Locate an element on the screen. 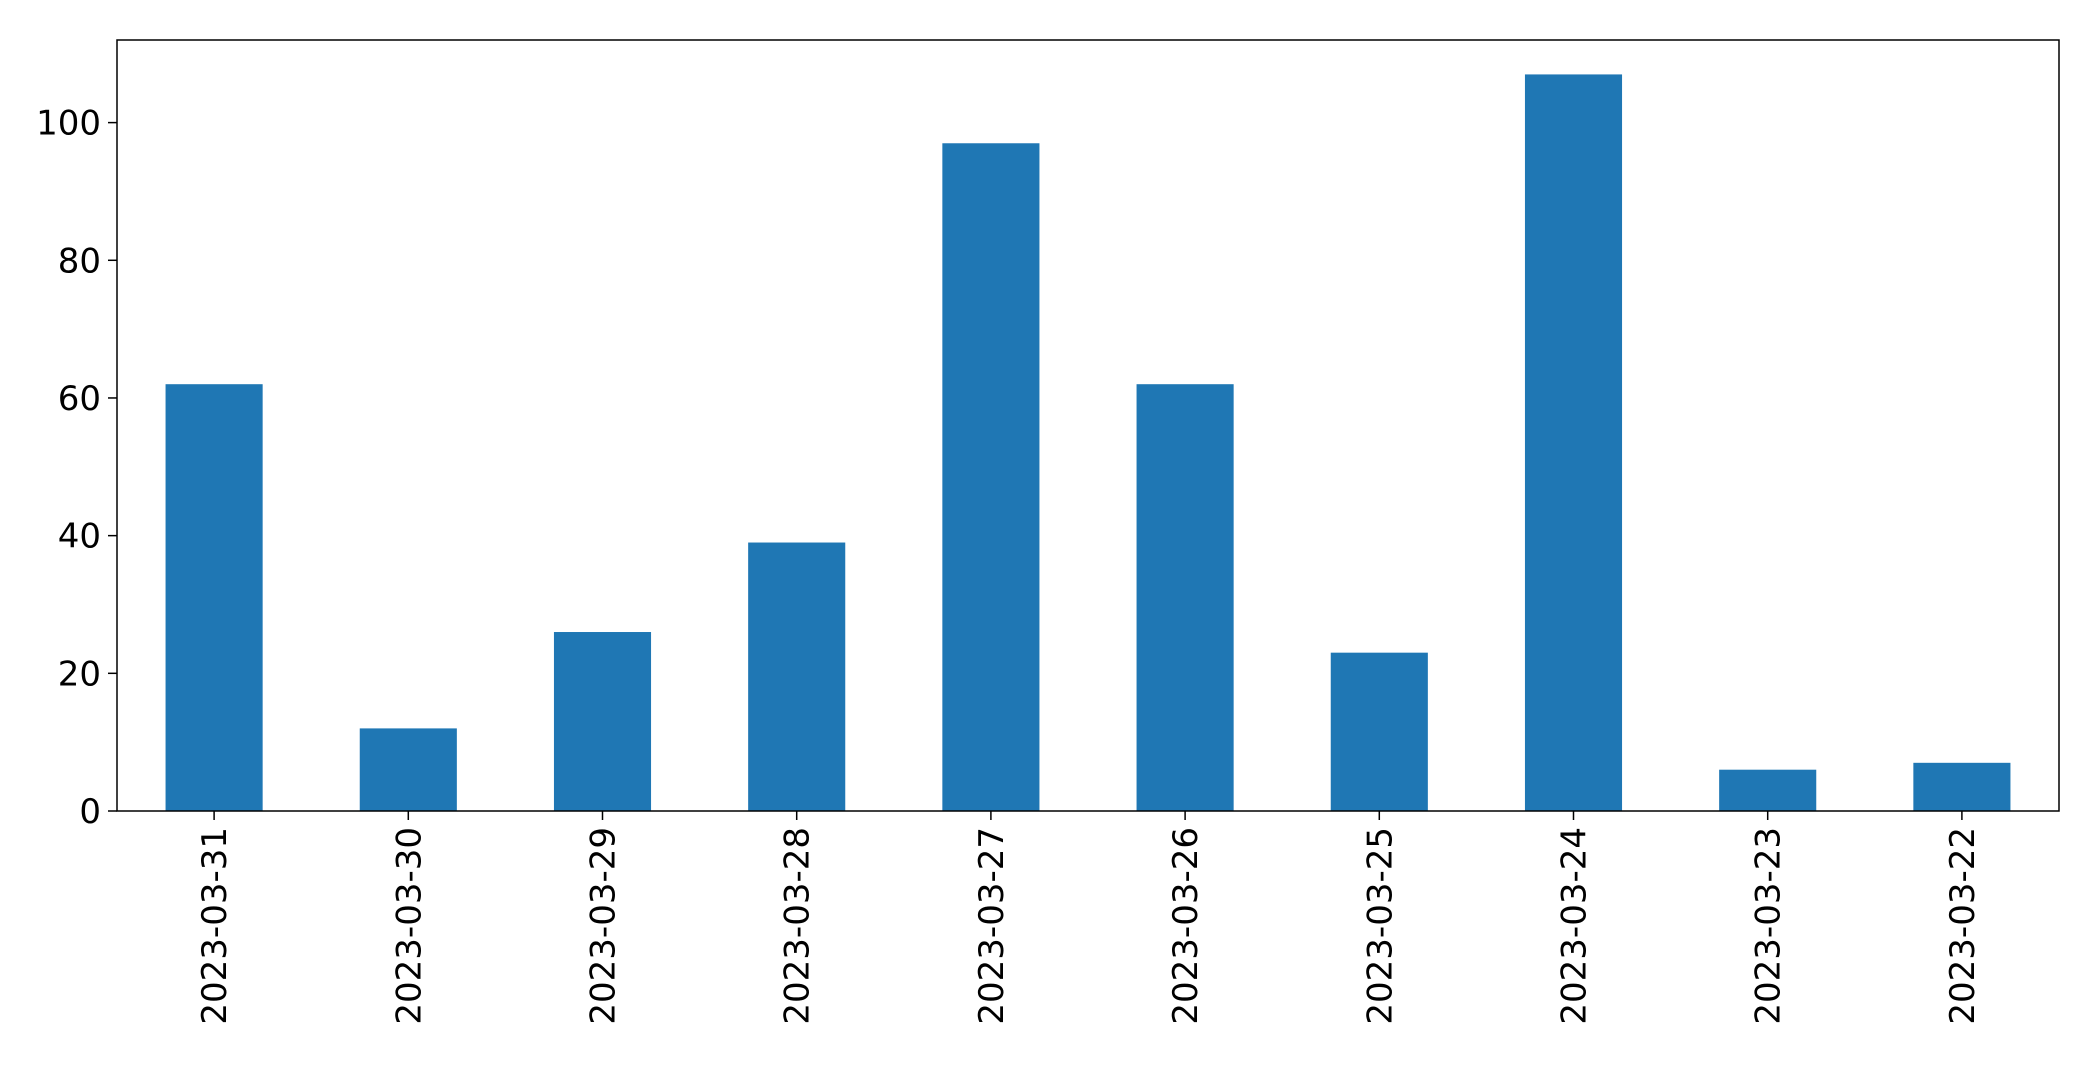 This screenshot has height=1065, width=2093. y-tick-label: 20 is located at coordinates (79, 674).